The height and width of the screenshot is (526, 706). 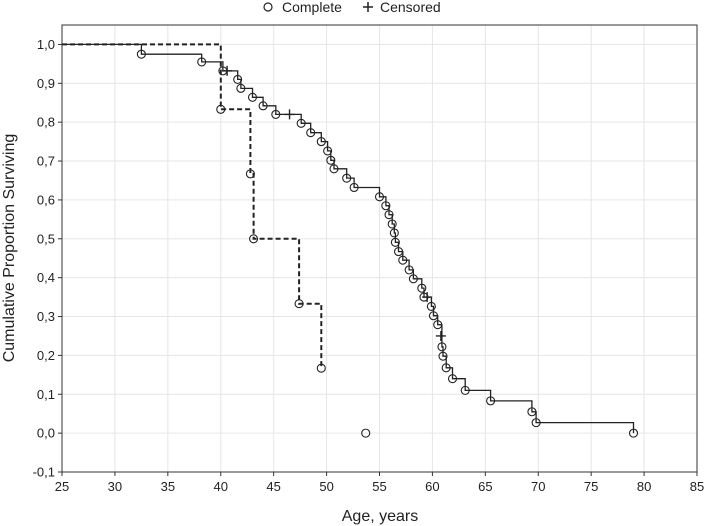 I want to click on y-tick-label: 0,2, so click(x=46, y=355).